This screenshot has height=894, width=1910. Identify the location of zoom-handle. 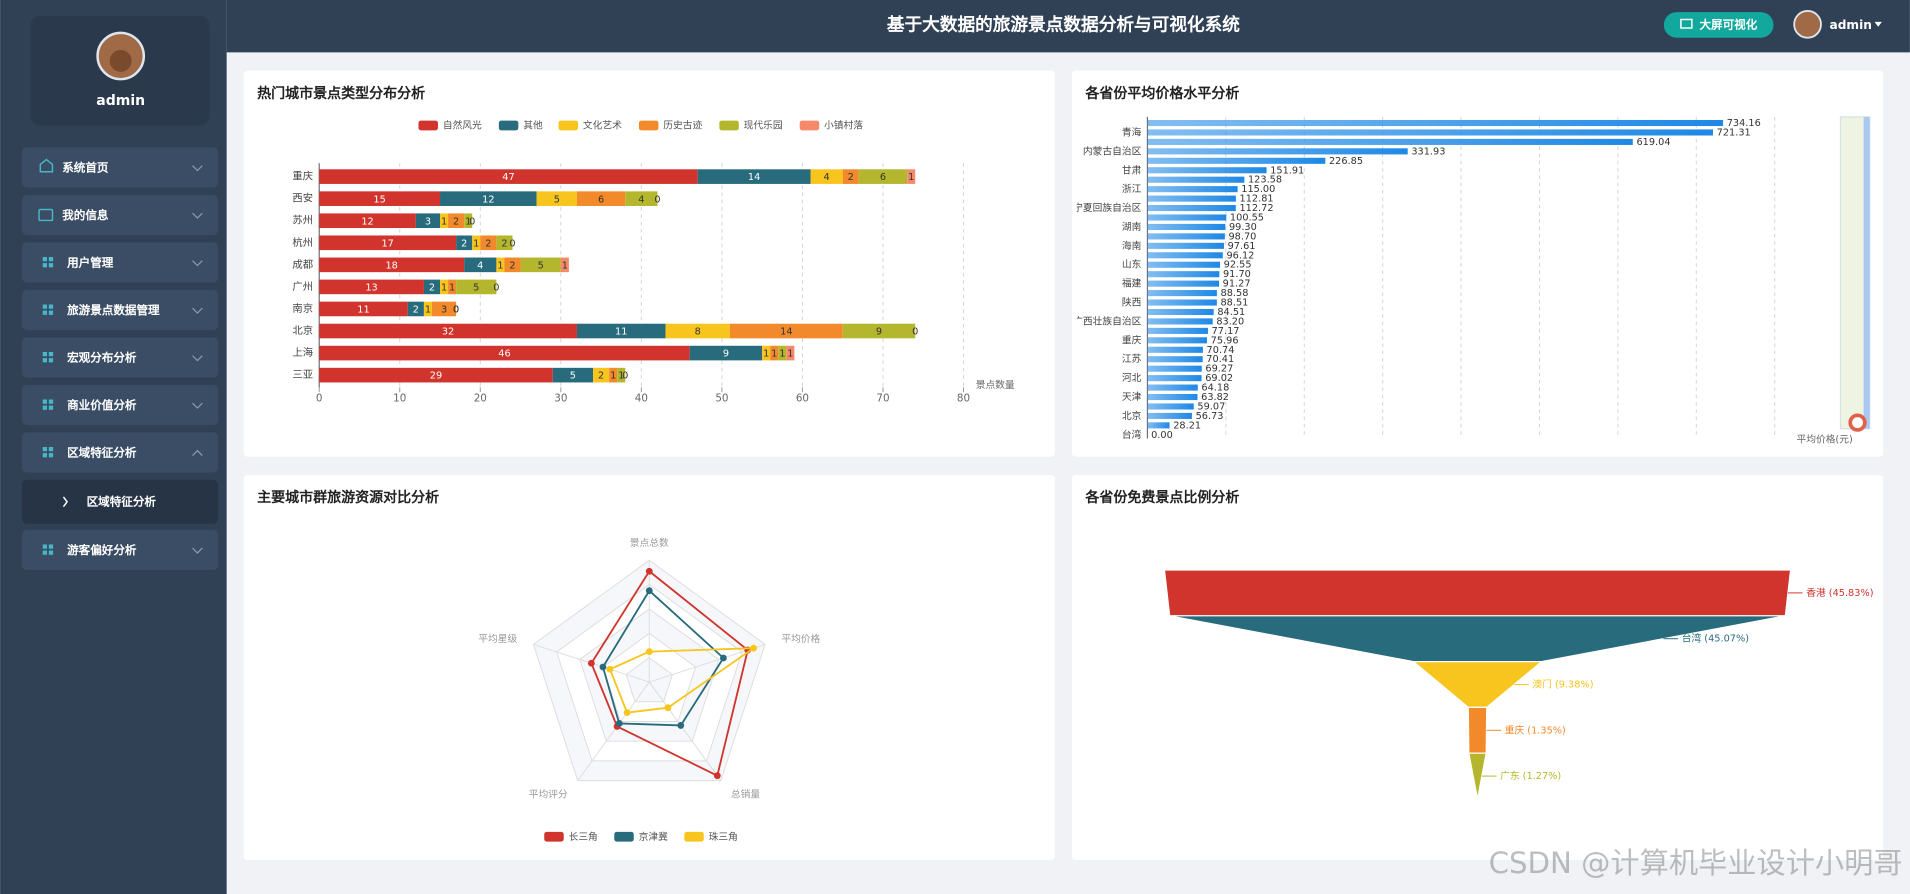
(1857, 422).